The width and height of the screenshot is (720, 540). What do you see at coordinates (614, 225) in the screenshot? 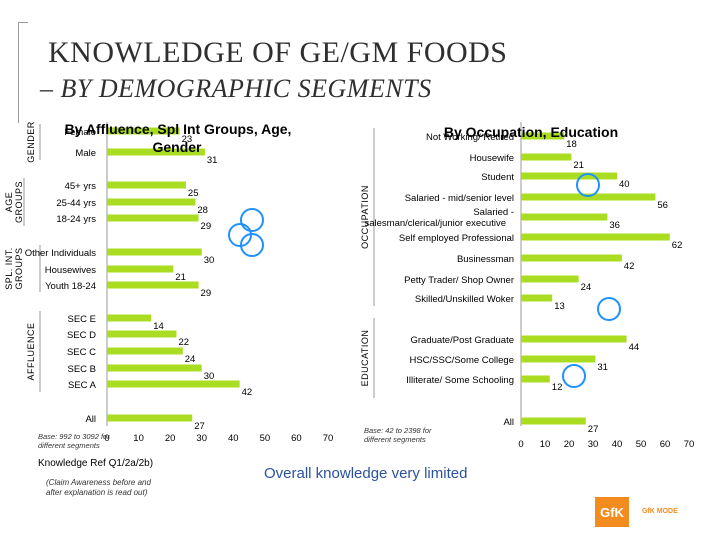
I see `value-label: 36` at bounding box center [614, 225].